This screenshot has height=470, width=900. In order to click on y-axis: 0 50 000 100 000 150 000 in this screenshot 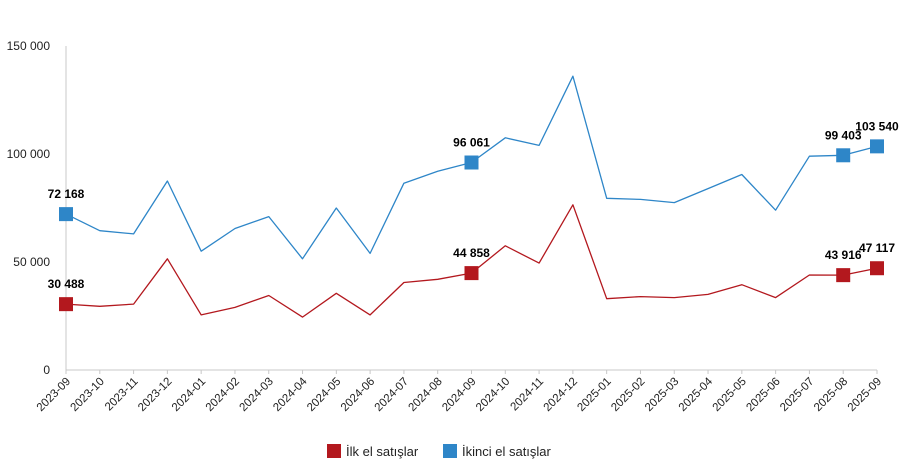, I will do `click(37, 208)`.